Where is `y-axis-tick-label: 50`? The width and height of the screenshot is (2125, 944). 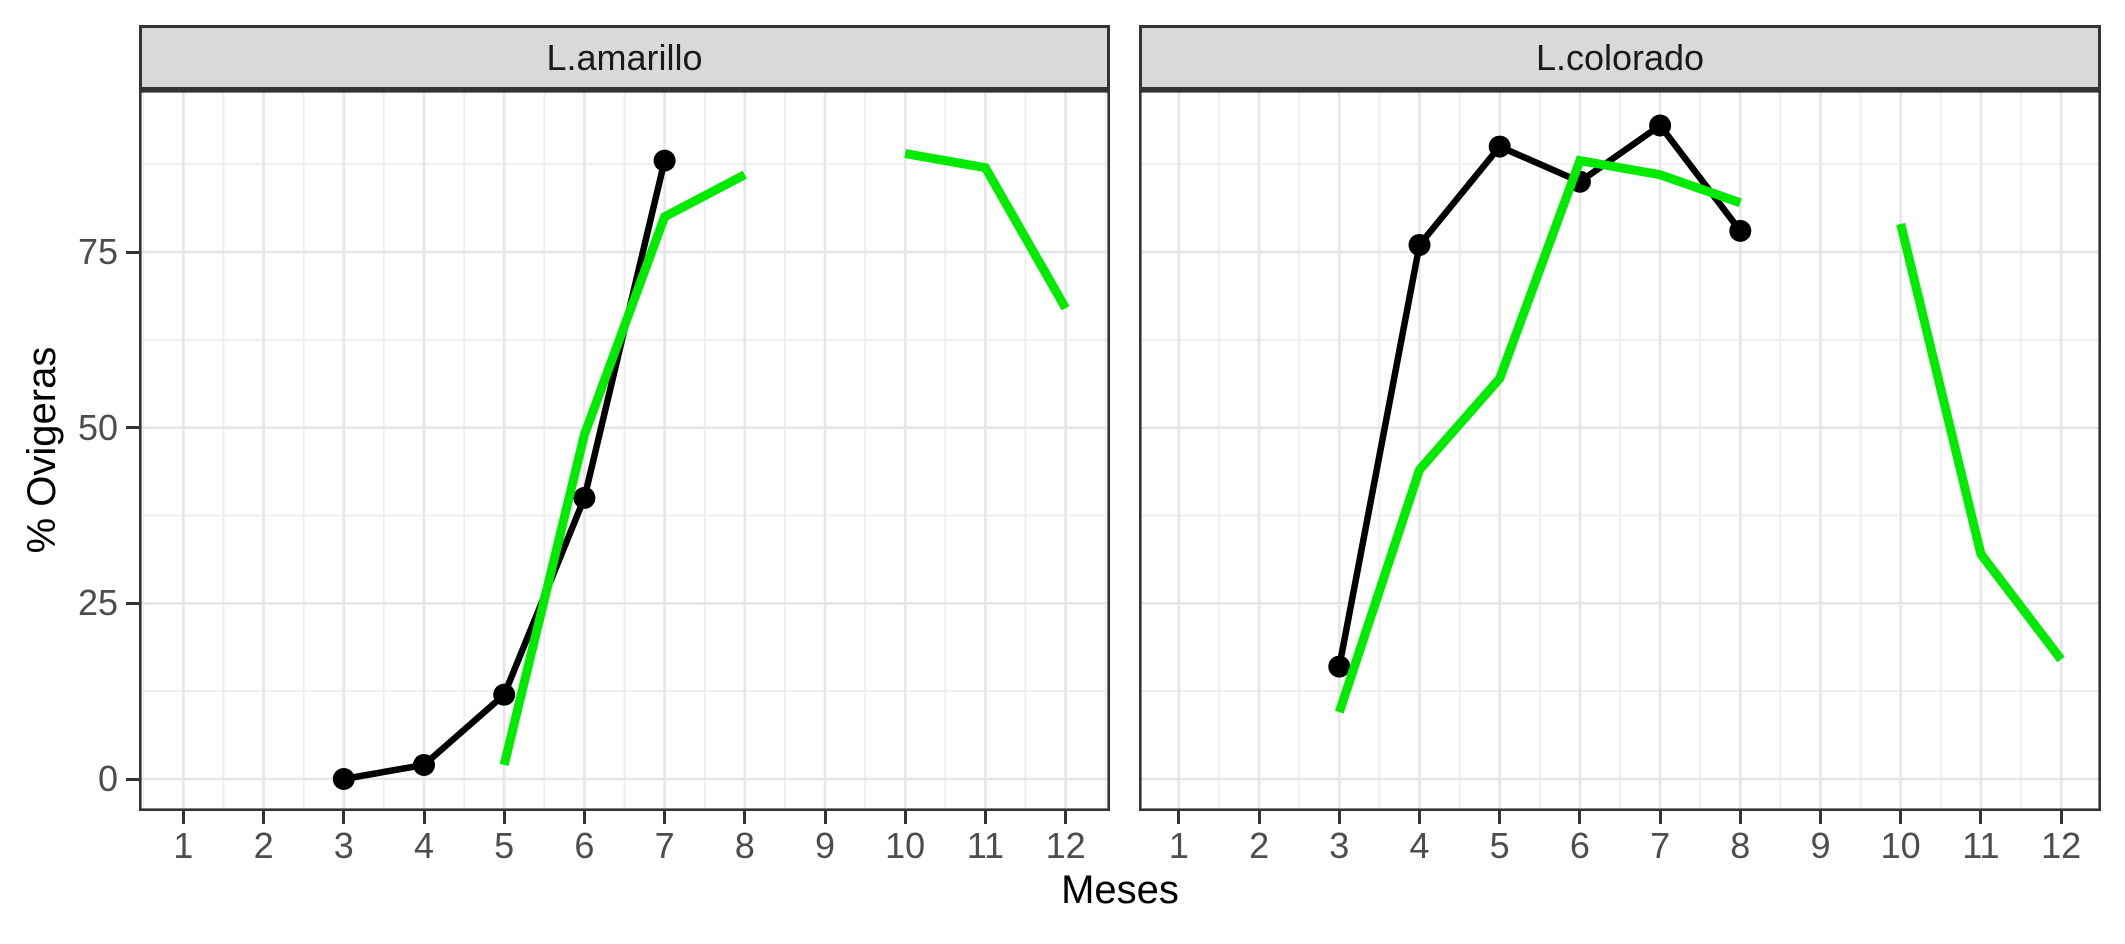 y-axis-tick-label: 50 is located at coordinates (97, 427).